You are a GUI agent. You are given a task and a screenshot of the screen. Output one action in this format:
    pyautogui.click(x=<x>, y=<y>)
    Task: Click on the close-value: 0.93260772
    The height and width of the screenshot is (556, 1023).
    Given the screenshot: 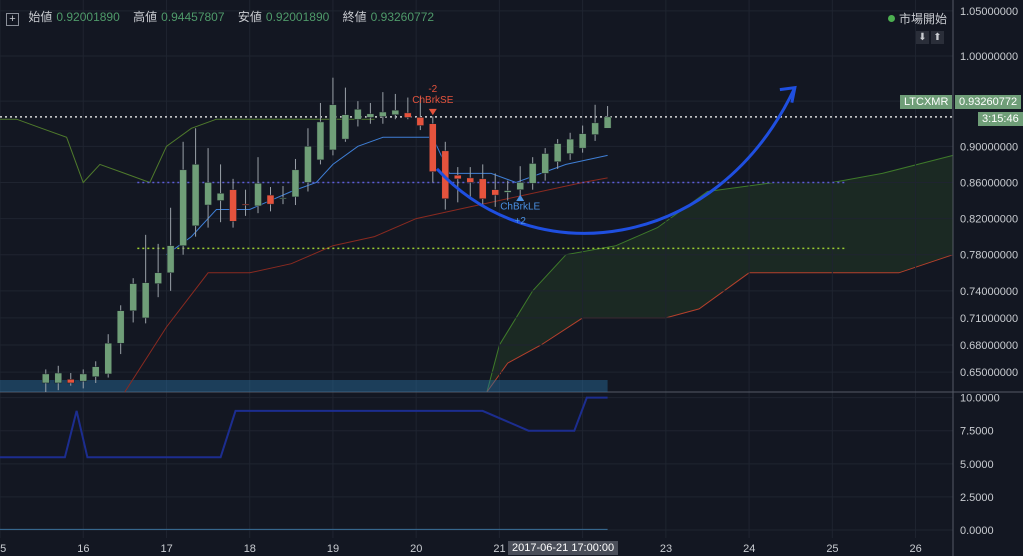 What is the action you would take?
    pyautogui.click(x=402, y=17)
    